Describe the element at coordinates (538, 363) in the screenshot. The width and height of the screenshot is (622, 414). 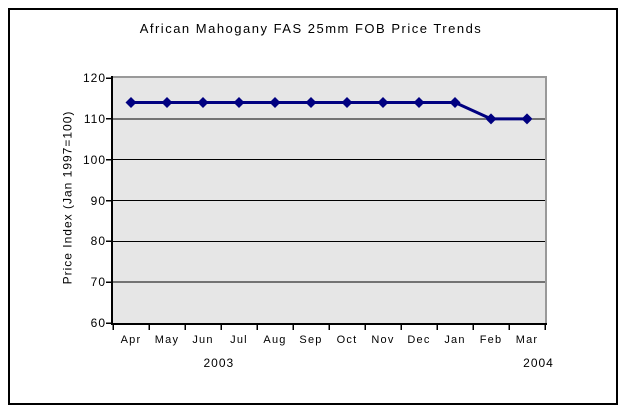
I see `year-label-2004: 2004` at that location.